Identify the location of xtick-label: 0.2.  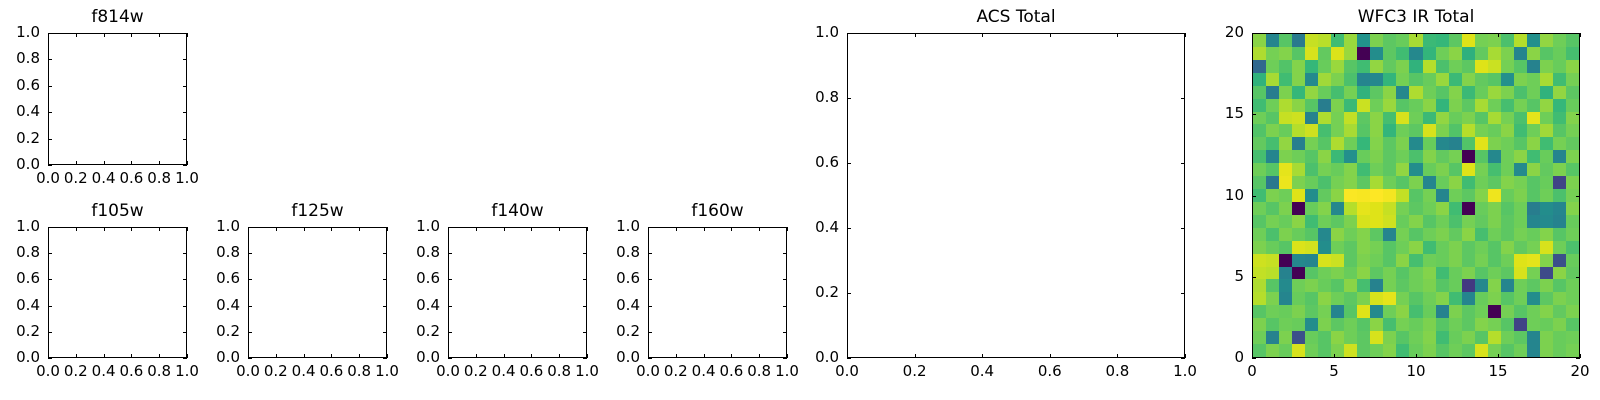
(475, 371).